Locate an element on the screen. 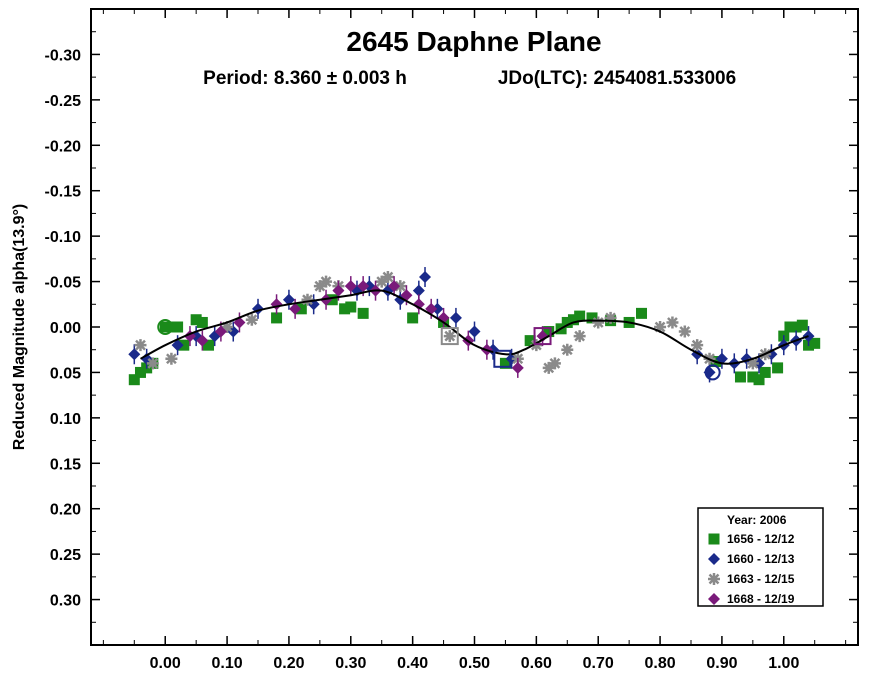 This screenshot has width=869, height=679. legend-label: 1668 - 12/19 is located at coordinates (761, 599).